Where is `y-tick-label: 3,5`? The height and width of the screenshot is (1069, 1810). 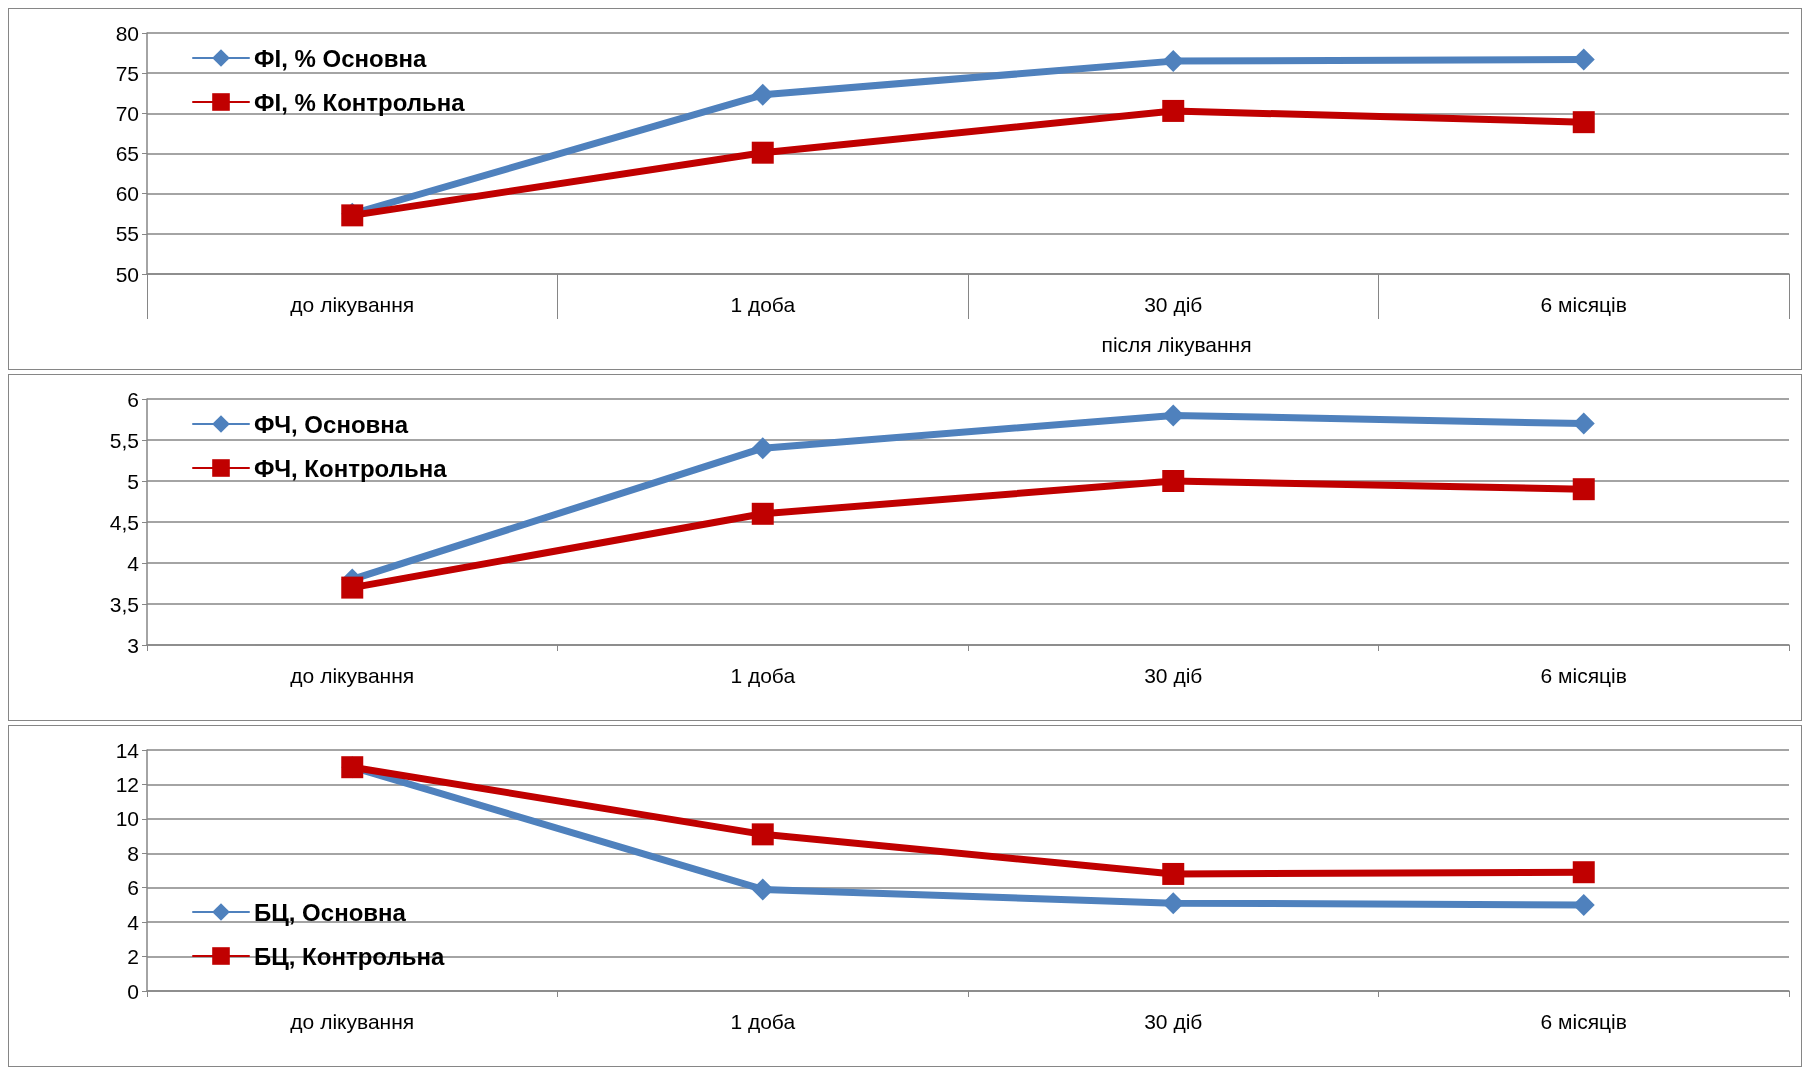
y-tick-label: 3,5 is located at coordinates (124, 604).